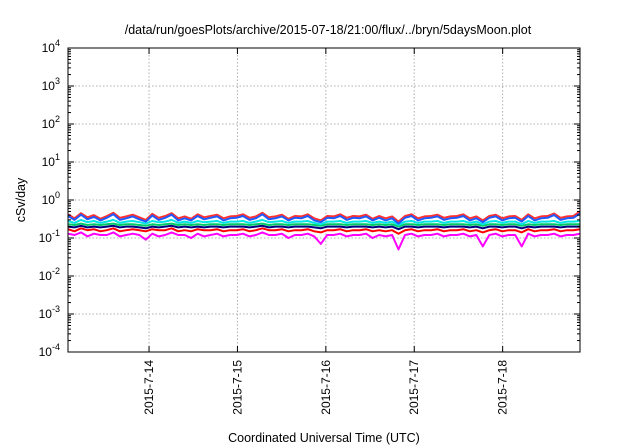  What do you see at coordinates (503, 387) in the screenshot?
I see `x-tick-label: 2015-7-18` at bounding box center [503, 387].